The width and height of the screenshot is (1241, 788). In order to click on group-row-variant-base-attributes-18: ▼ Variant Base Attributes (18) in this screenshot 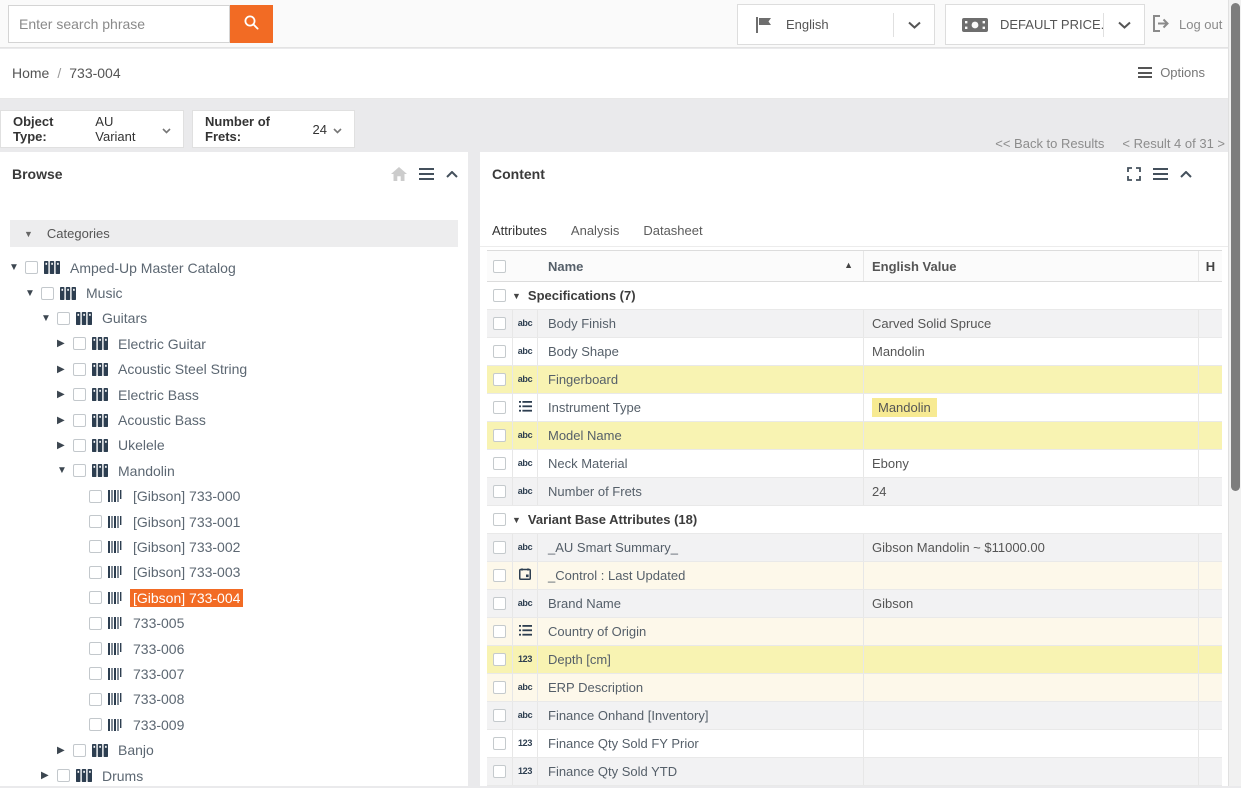, I will do `click(854, 520)`.